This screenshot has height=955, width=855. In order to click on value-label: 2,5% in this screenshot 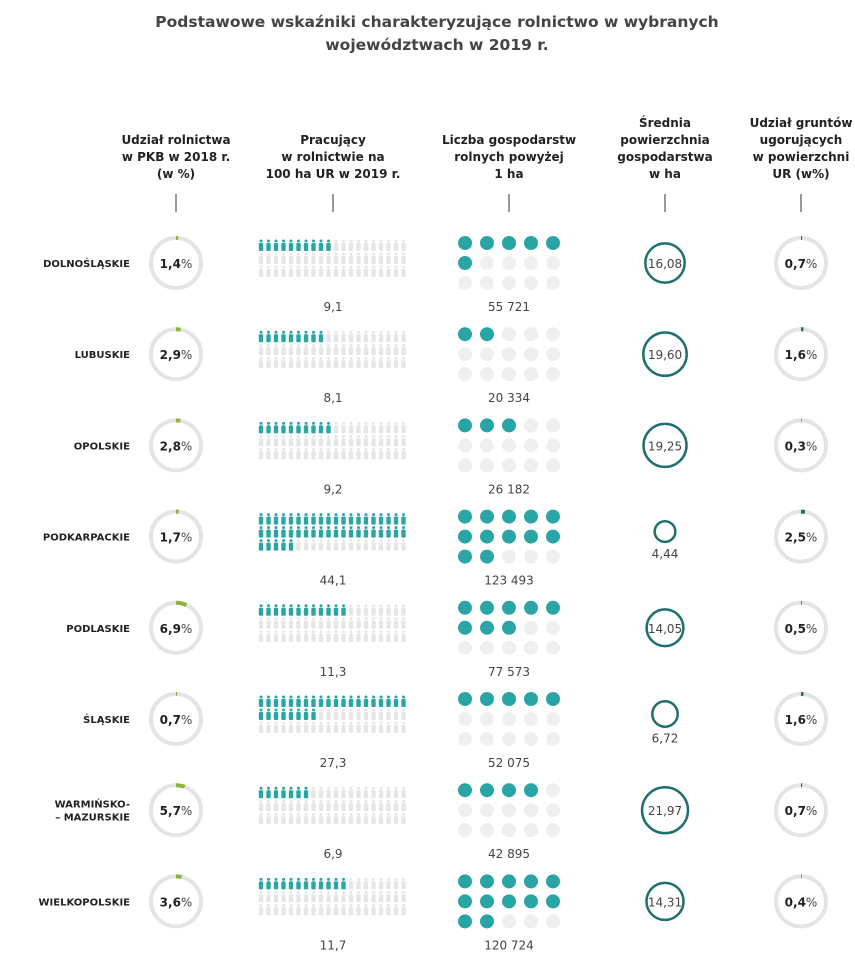, I will do `click(801, 538)`.